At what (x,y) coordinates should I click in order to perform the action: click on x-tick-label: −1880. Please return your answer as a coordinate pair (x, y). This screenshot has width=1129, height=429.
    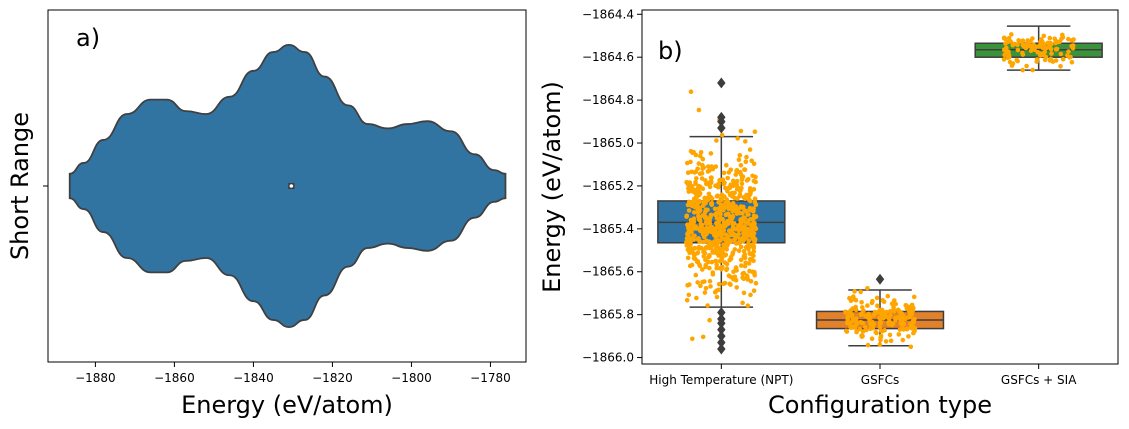
    Looking at the image, I should click on (95, 378).